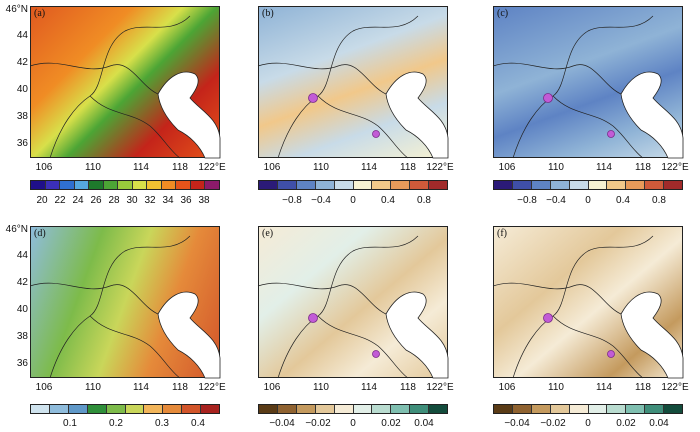 The image size is (700, 432). What do you see at coordinates (186, 200) in the screenshot?
I see `colorbar-label: 36` at bounding box center [186, 200].